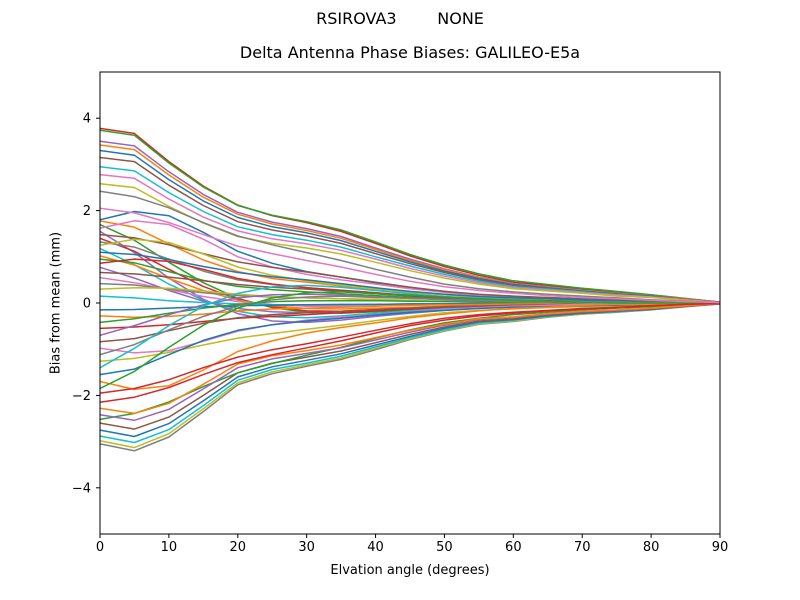 The image size is (800, 600). What do you see at coordinates (444, 547) in the screenshot?
I see `x-tick-label: 50` at bounding box center [444, 547].